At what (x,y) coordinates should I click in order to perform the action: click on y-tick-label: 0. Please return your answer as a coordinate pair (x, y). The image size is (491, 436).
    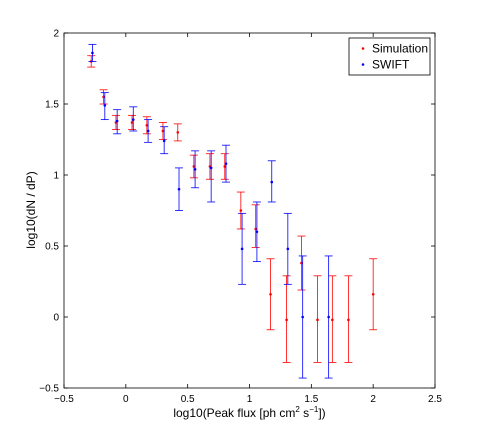
    Looking at the image, I should click on (56, 318).